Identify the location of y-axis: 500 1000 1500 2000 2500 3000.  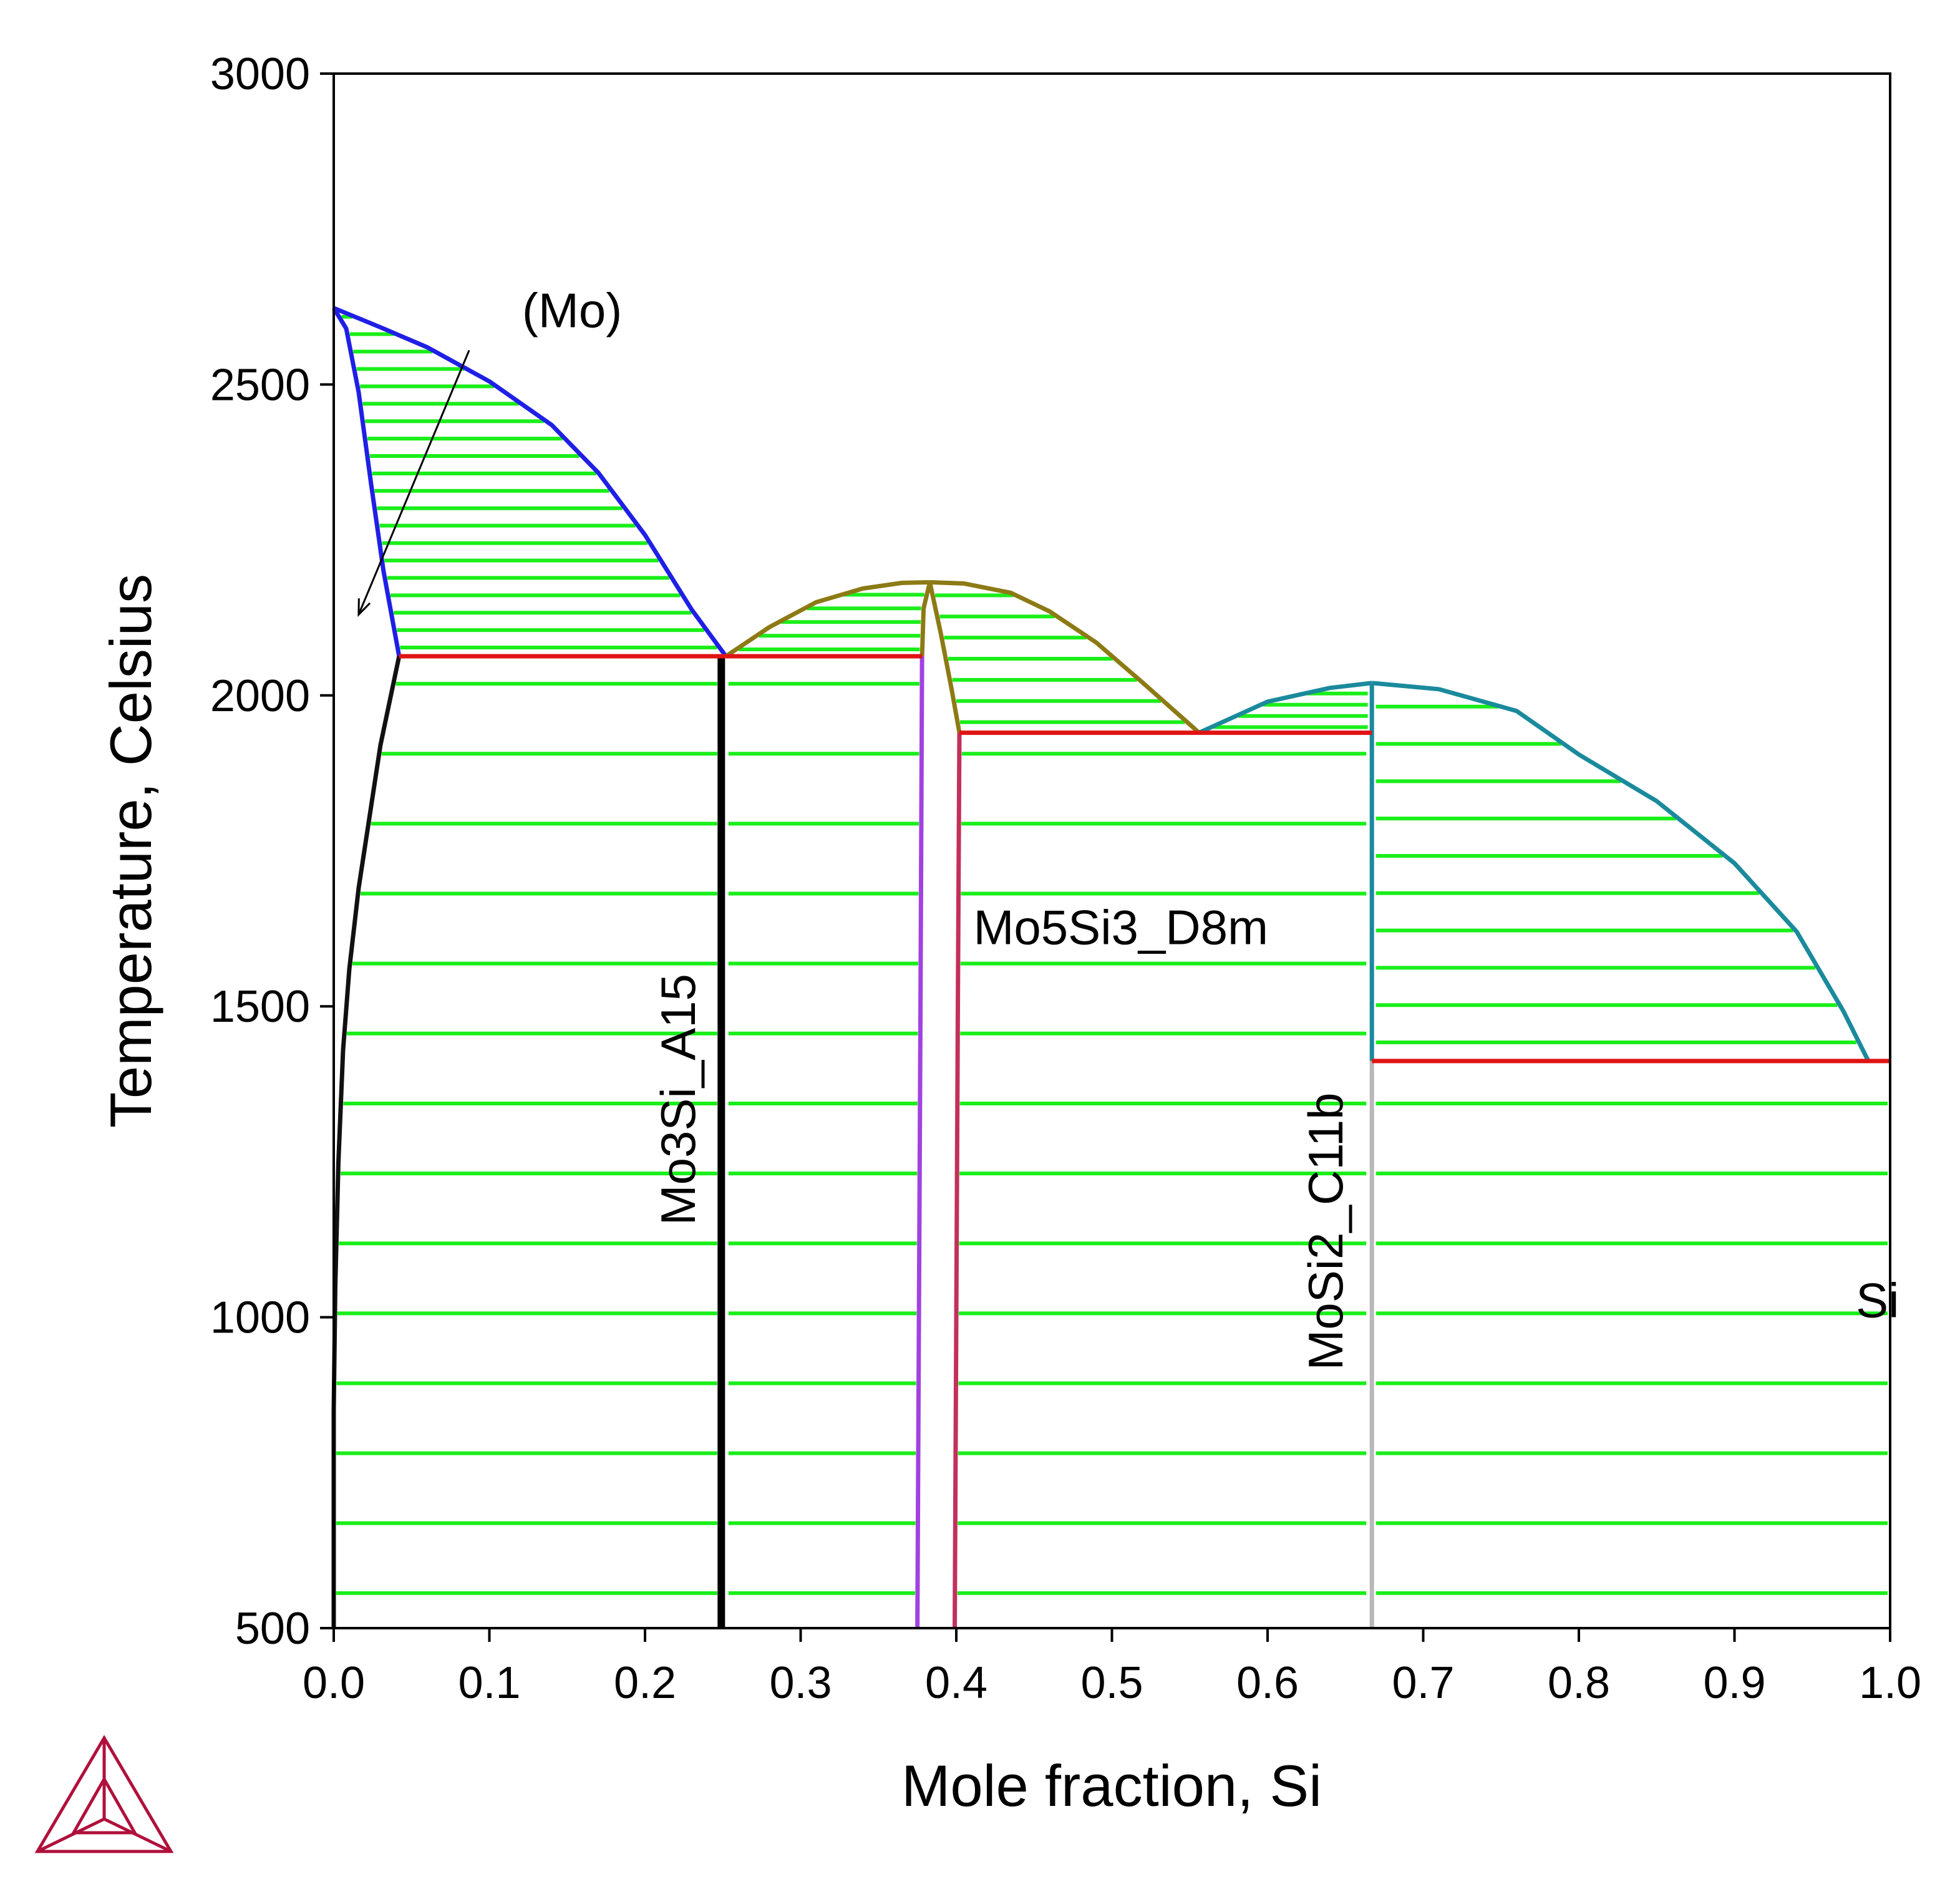
(272, 852).